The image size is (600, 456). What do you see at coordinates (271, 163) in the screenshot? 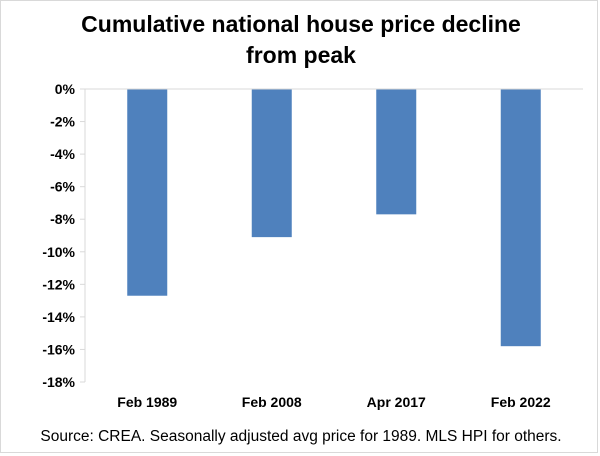
I see `bar-feb-2008` at bounding box center [271, 163].